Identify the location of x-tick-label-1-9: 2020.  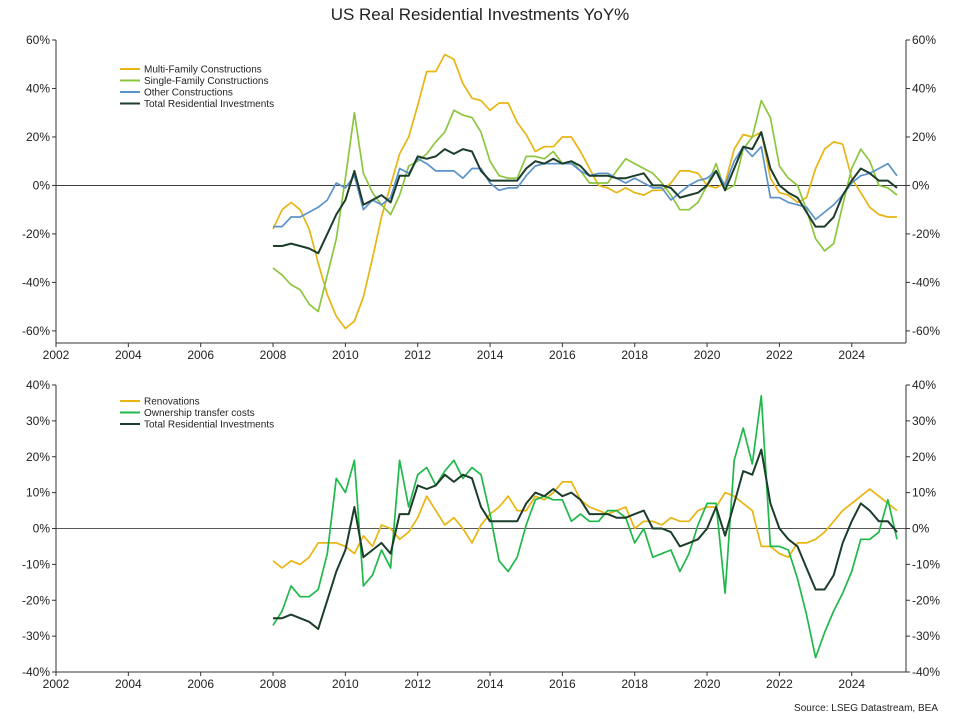
(707, 684).